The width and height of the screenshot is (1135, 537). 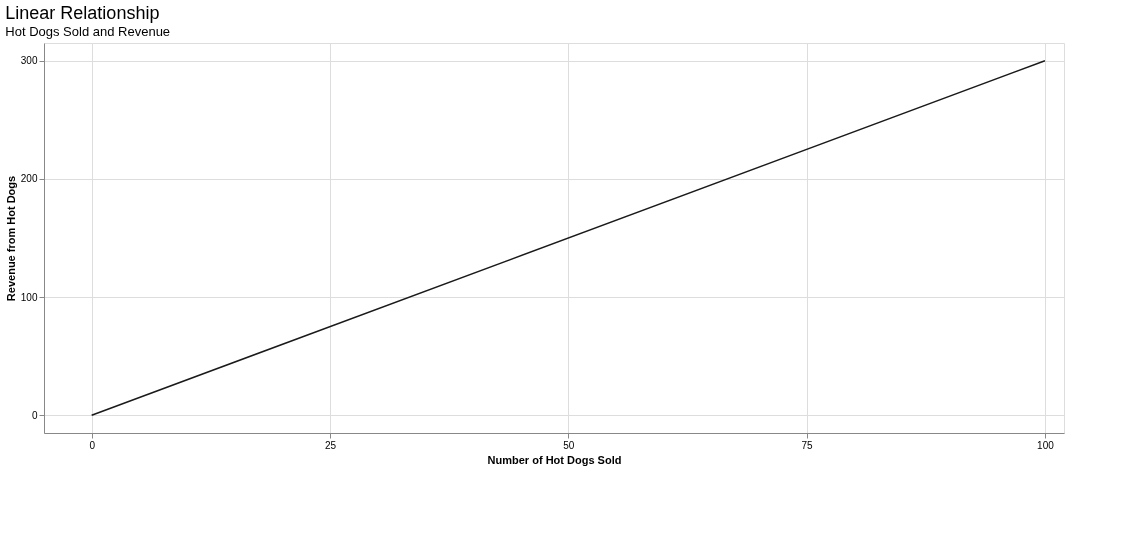 What do you see at coordinates (1046, 445) in the screenshot?
I see `x-tick-label: 100` at bounding box center [1046, 445].